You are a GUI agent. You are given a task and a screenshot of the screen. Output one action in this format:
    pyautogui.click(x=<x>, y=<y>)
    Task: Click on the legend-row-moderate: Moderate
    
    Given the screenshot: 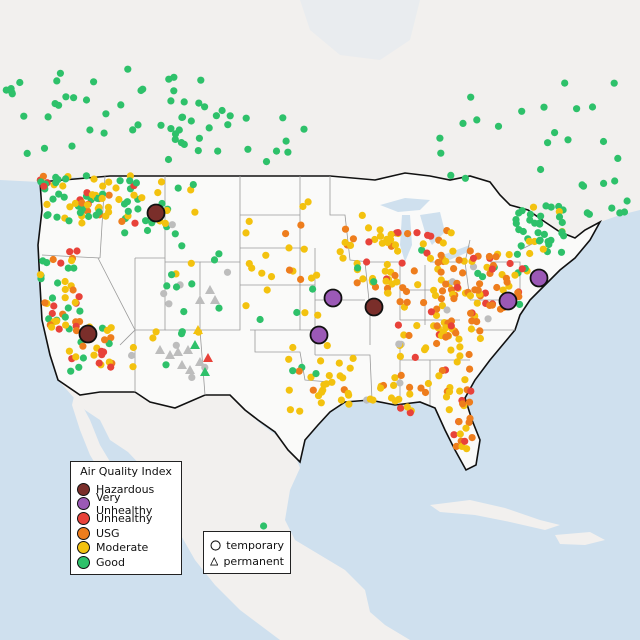 What is the action you would take?
    pyautogui.click(x=126, y=547)
    